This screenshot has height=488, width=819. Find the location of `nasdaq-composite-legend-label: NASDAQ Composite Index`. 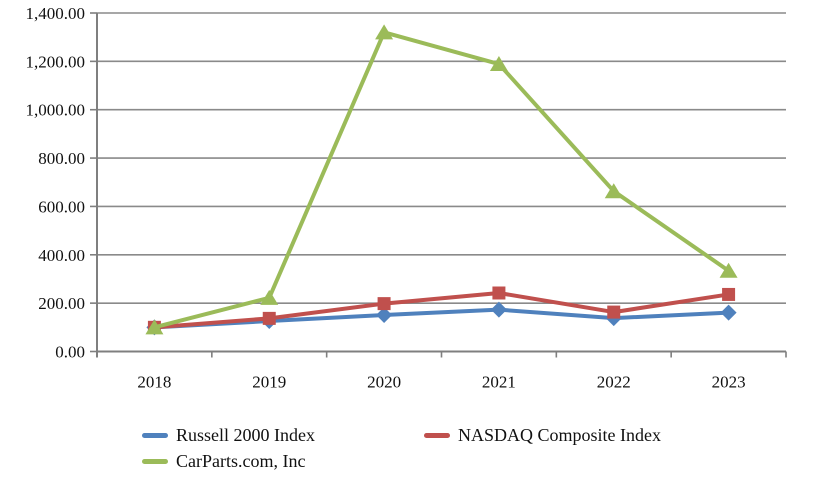

nasdaq-composite-legend-label: NASDAQ Composite Index is located at coordinates (559, 435).